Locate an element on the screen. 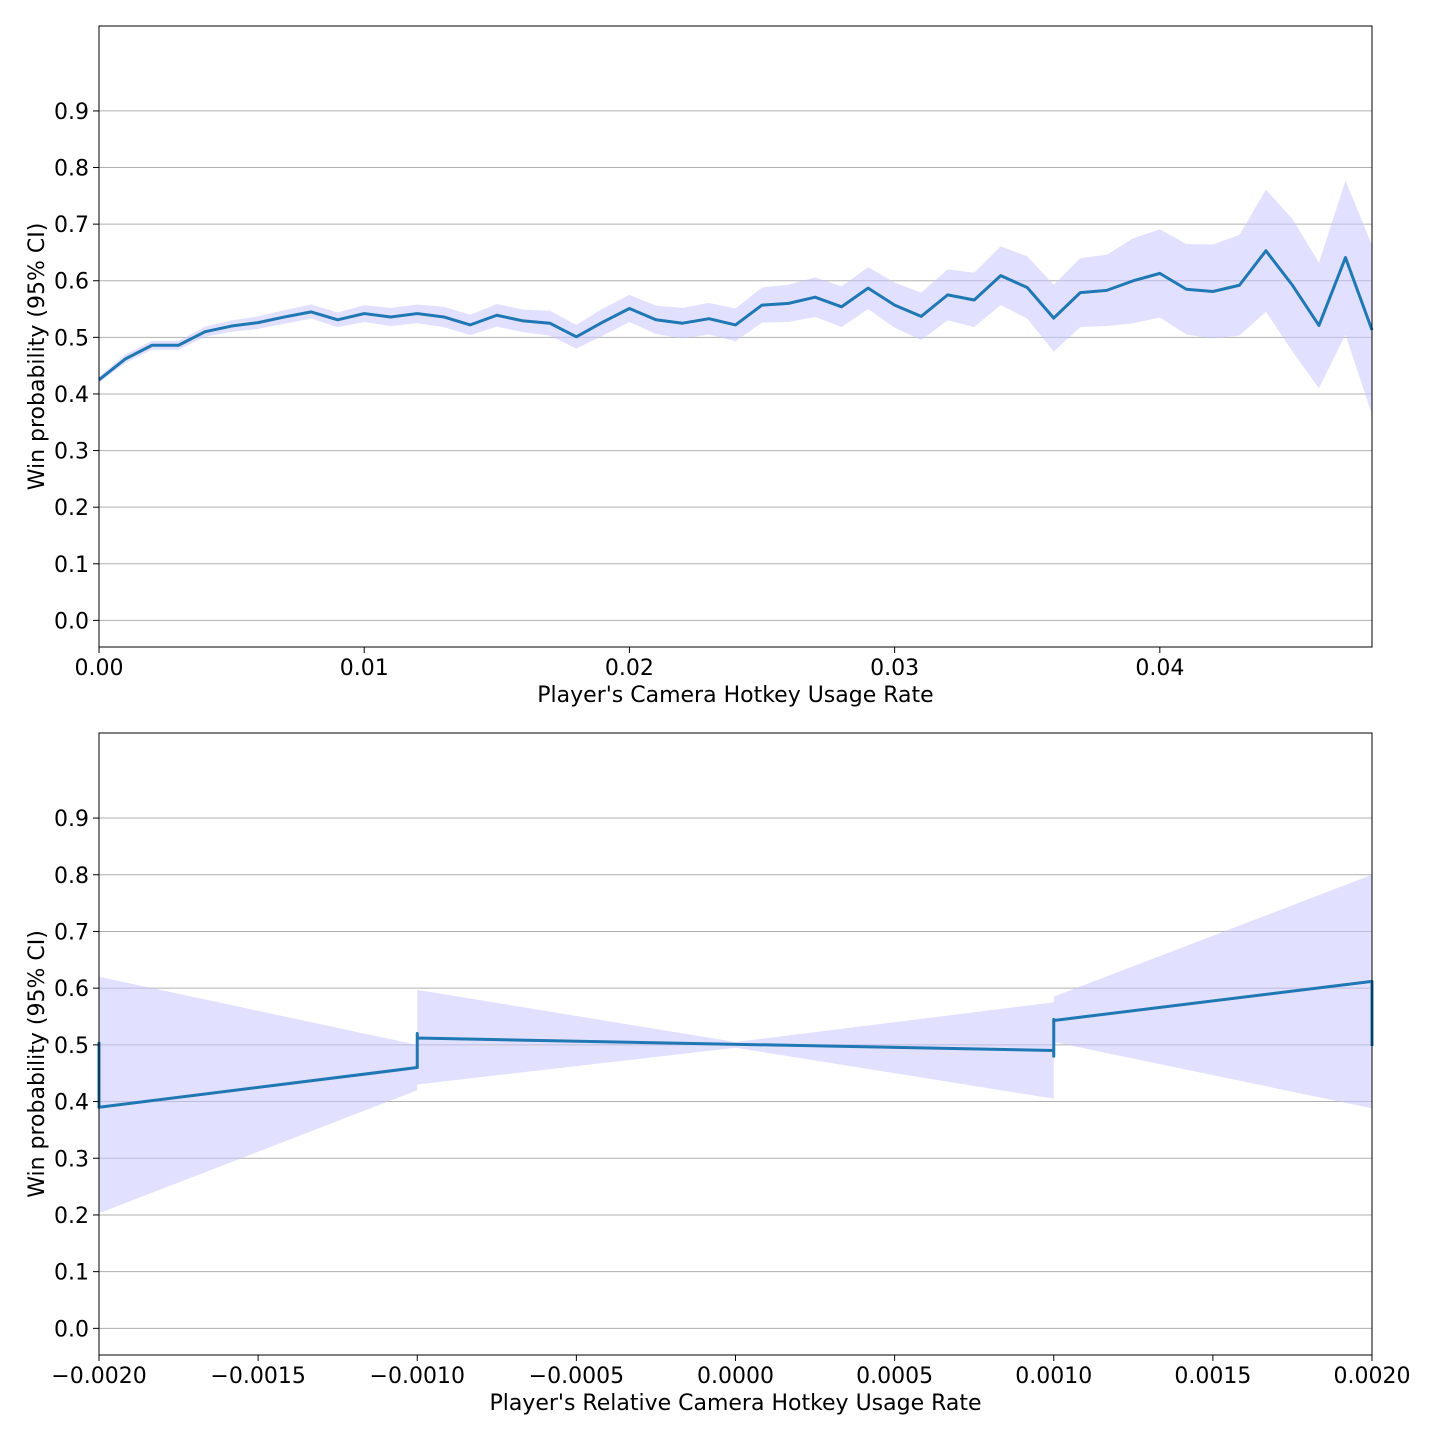 This screenshot has width=1440, height=1440. x-tick-label: −0.0005 is located at coordinates (576, 1376).